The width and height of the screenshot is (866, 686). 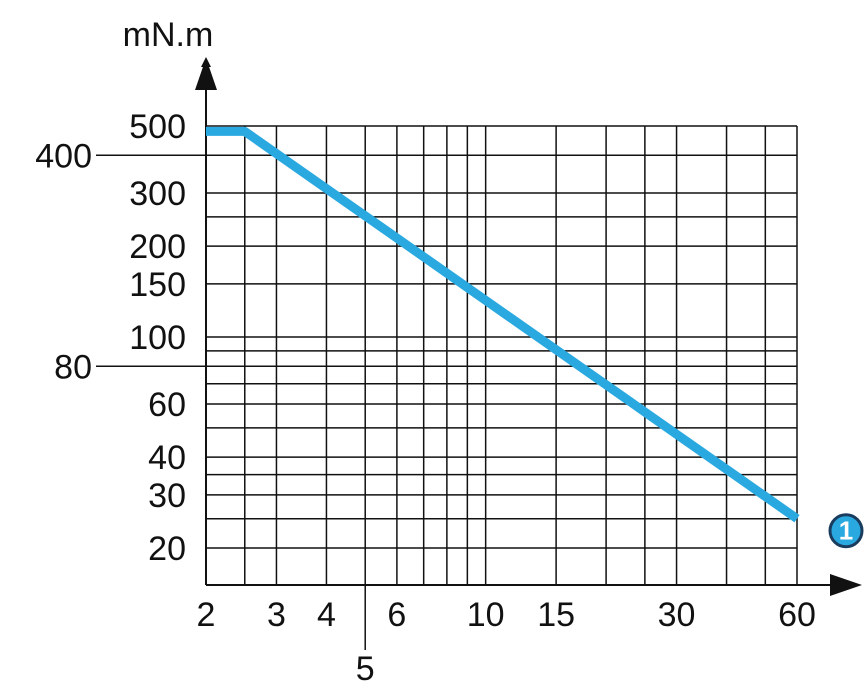 I want to click on x-tick-label: 4, so click(x=326, y=615).